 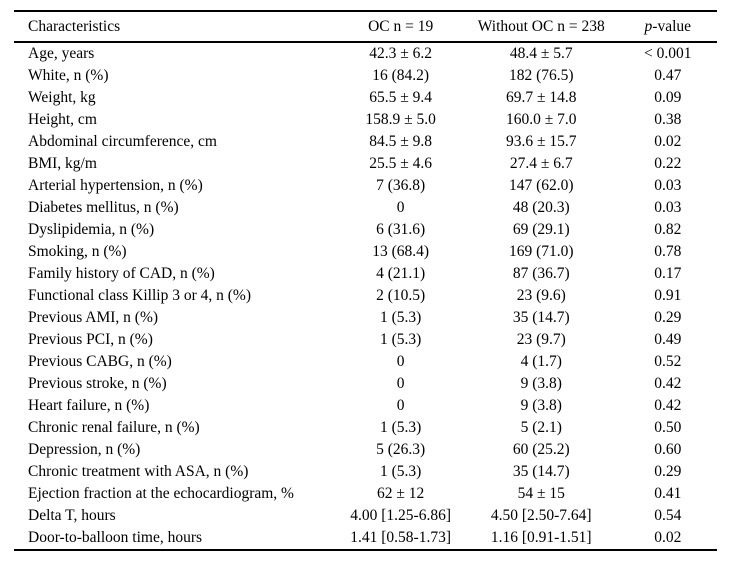 What do you see at coordinates (115, 537) in the screenshot?
I see `characteristic-label: Door-to-balloon time, hours` at bounding box center [115, 537].